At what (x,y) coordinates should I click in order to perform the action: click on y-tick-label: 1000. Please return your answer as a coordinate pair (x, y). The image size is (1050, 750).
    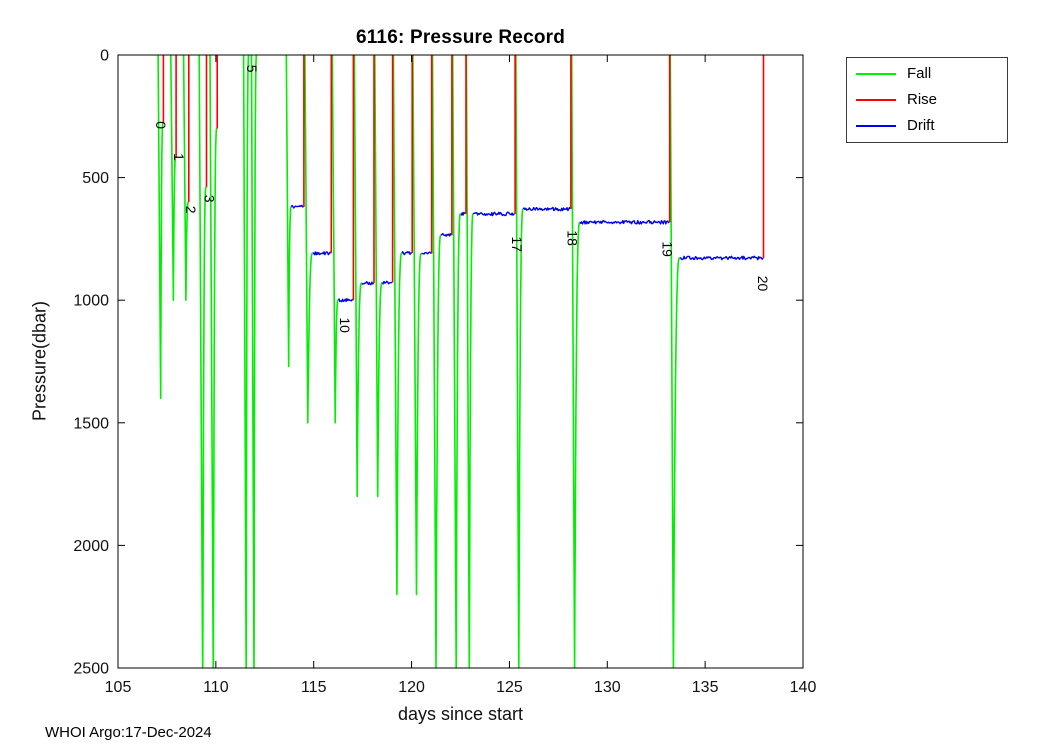
    Looking at the image, I should click on (91, 301).